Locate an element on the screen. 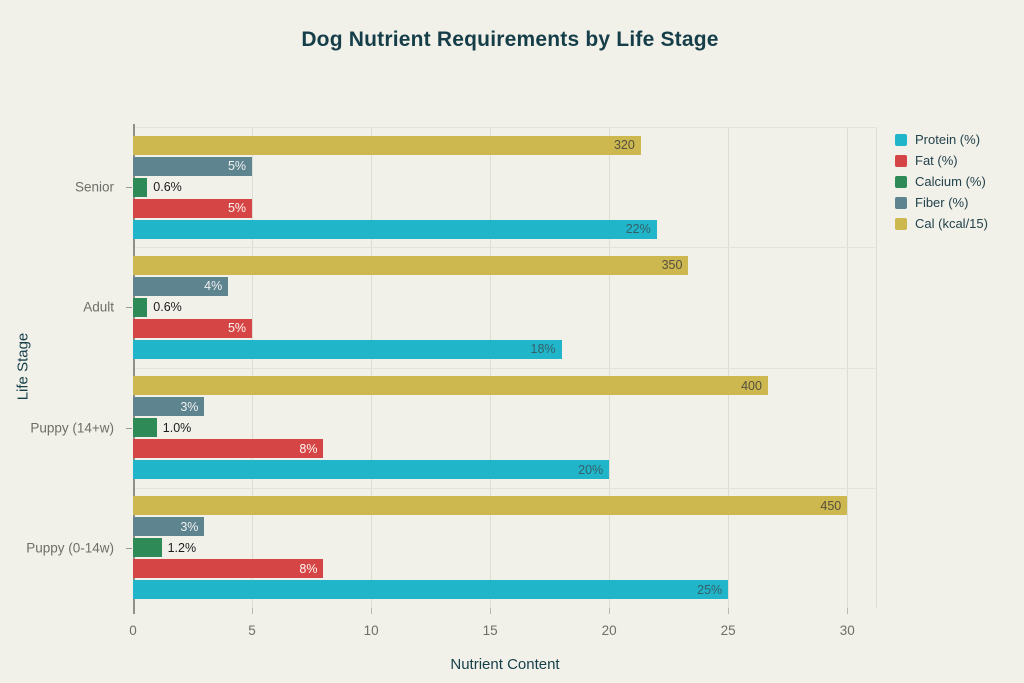  x-tick-label: 15 is located at coordinates (490, 630).